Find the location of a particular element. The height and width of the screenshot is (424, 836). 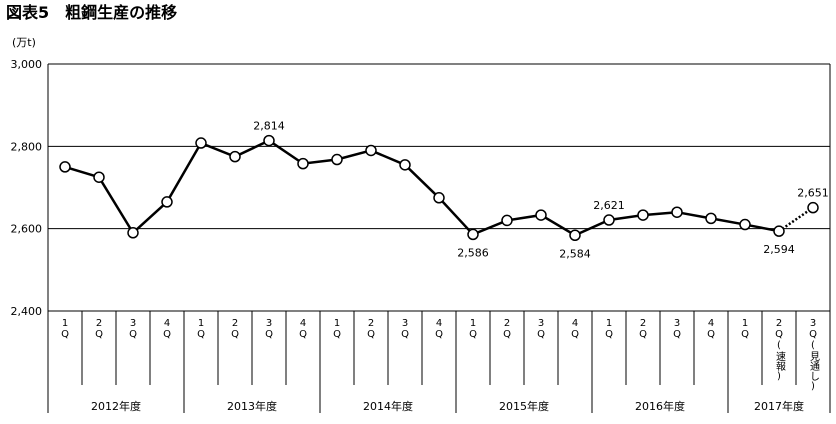

chart-title: 図表5 粗鋼生産の推移 is located at coordinates (91, 12).